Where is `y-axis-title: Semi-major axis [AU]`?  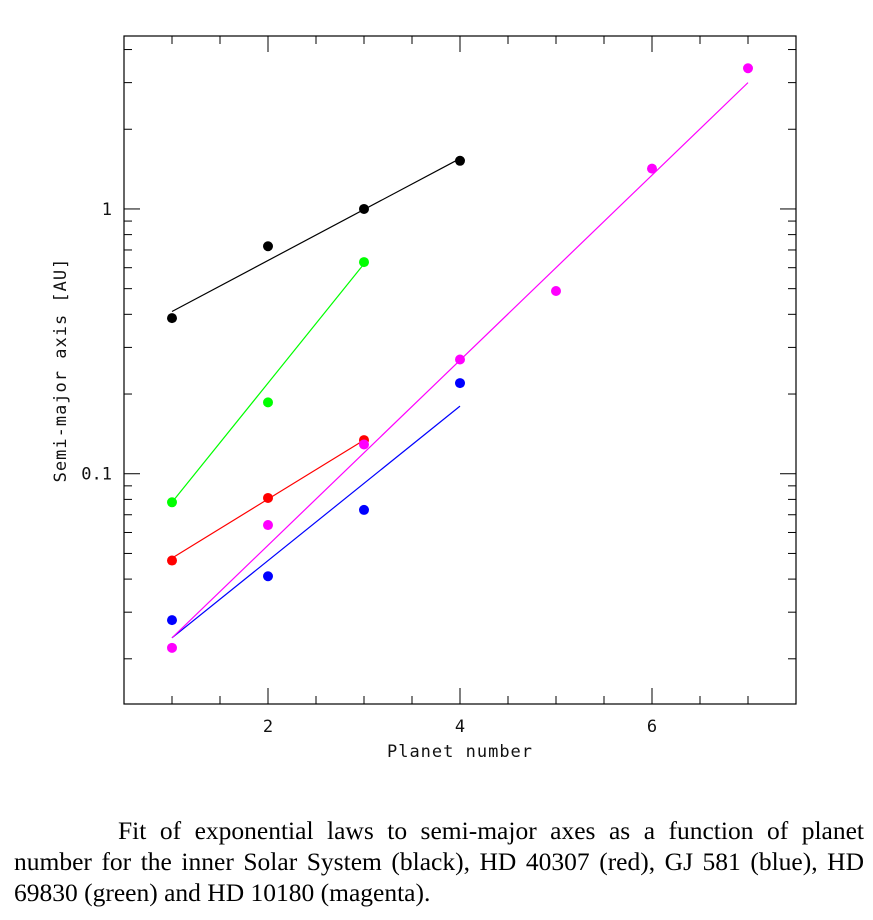 y-axis-title: Semi-major axis [AU] is located at coordinates (61, 370).